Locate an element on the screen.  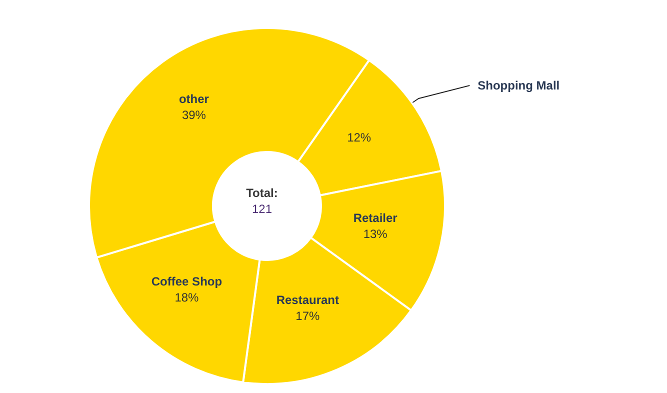
text: 121 is located at coordinates (262, 209).